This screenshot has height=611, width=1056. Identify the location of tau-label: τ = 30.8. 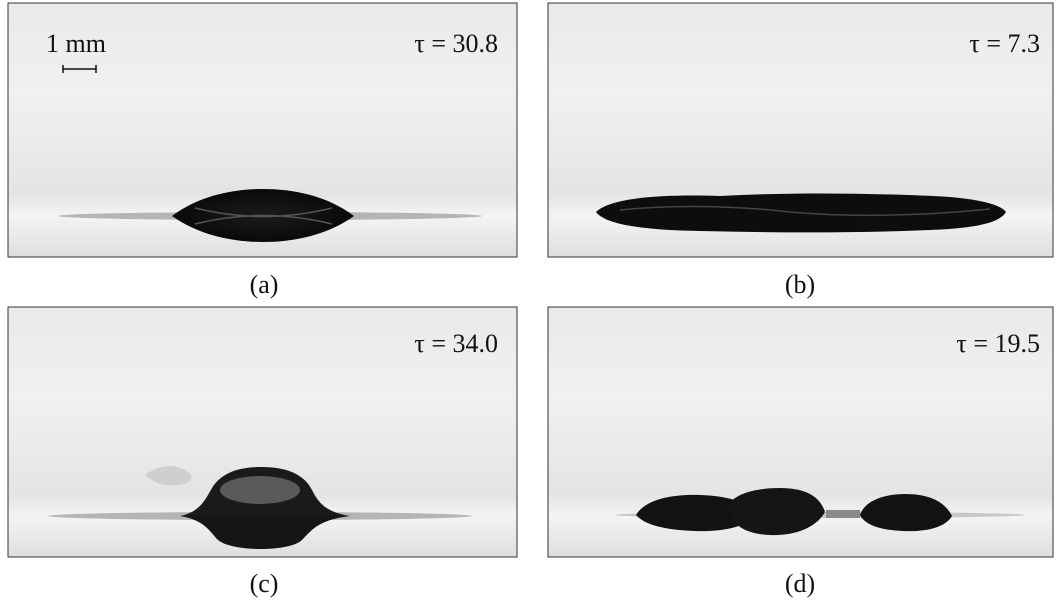
(456, 43).